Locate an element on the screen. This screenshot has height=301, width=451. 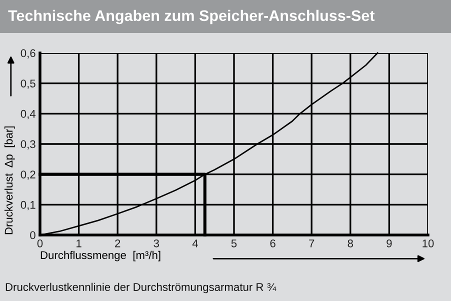
x-tick-label: 2 is located at coordinates (117, 243).